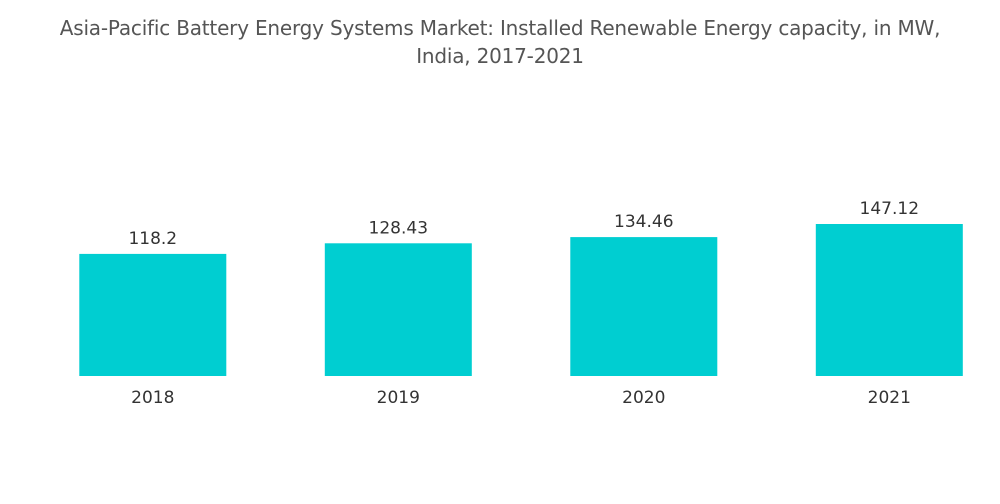  What do you see at coordinates (644, 306) in the screenshot?
I see `bar-2020` at bounding box center [644, 306].